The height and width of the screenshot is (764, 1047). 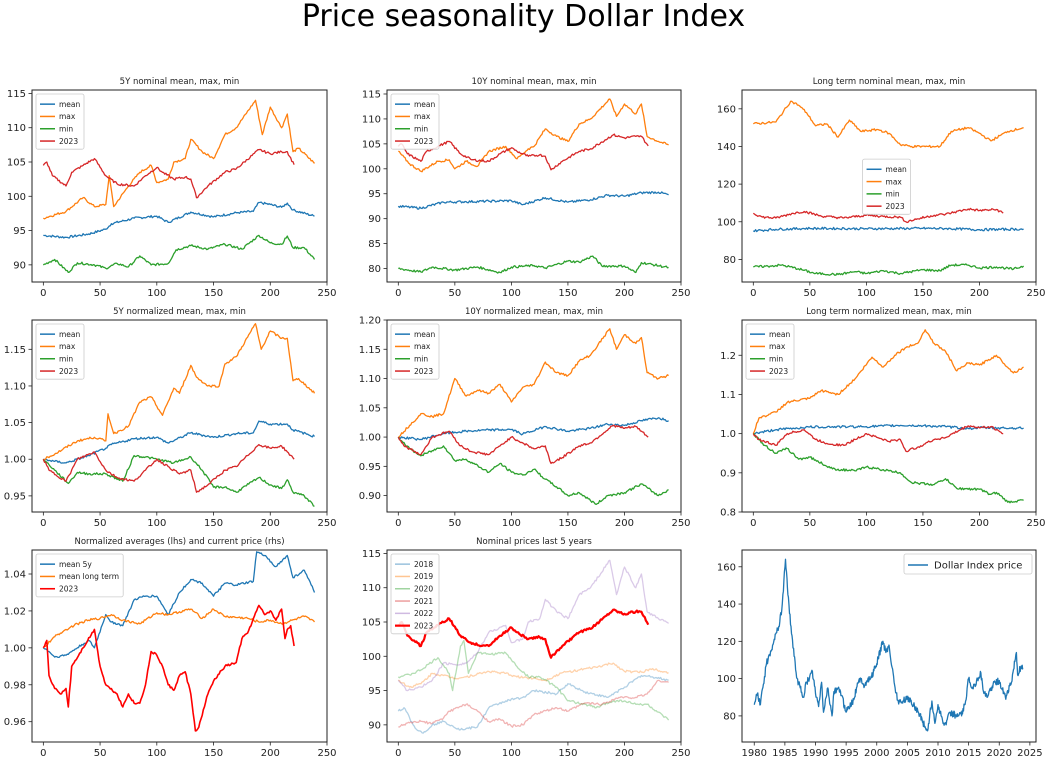 What do you see at coordinates (15, 575) in the screenshot?
I see `y-tick-label: 1.04` at bounding box center [15, 575].